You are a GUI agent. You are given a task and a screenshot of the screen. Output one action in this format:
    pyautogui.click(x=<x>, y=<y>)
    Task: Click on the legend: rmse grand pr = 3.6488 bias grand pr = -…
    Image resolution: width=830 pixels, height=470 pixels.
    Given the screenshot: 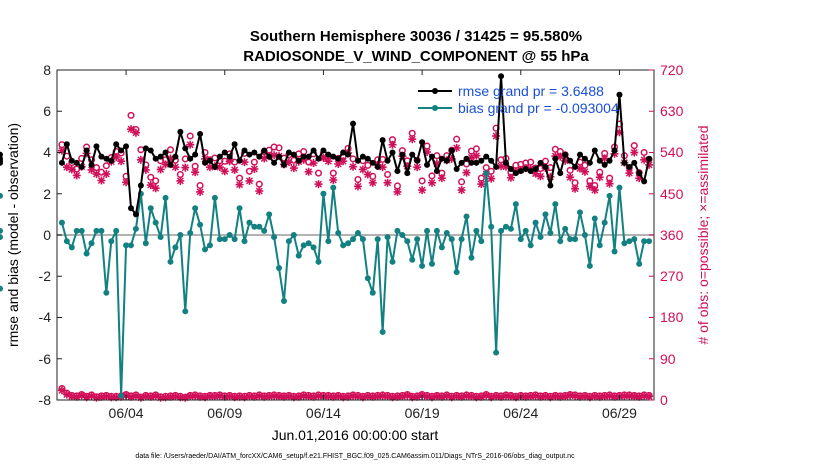 What is the action you would take?
    pyautogui.click(x=518, y=99)
    